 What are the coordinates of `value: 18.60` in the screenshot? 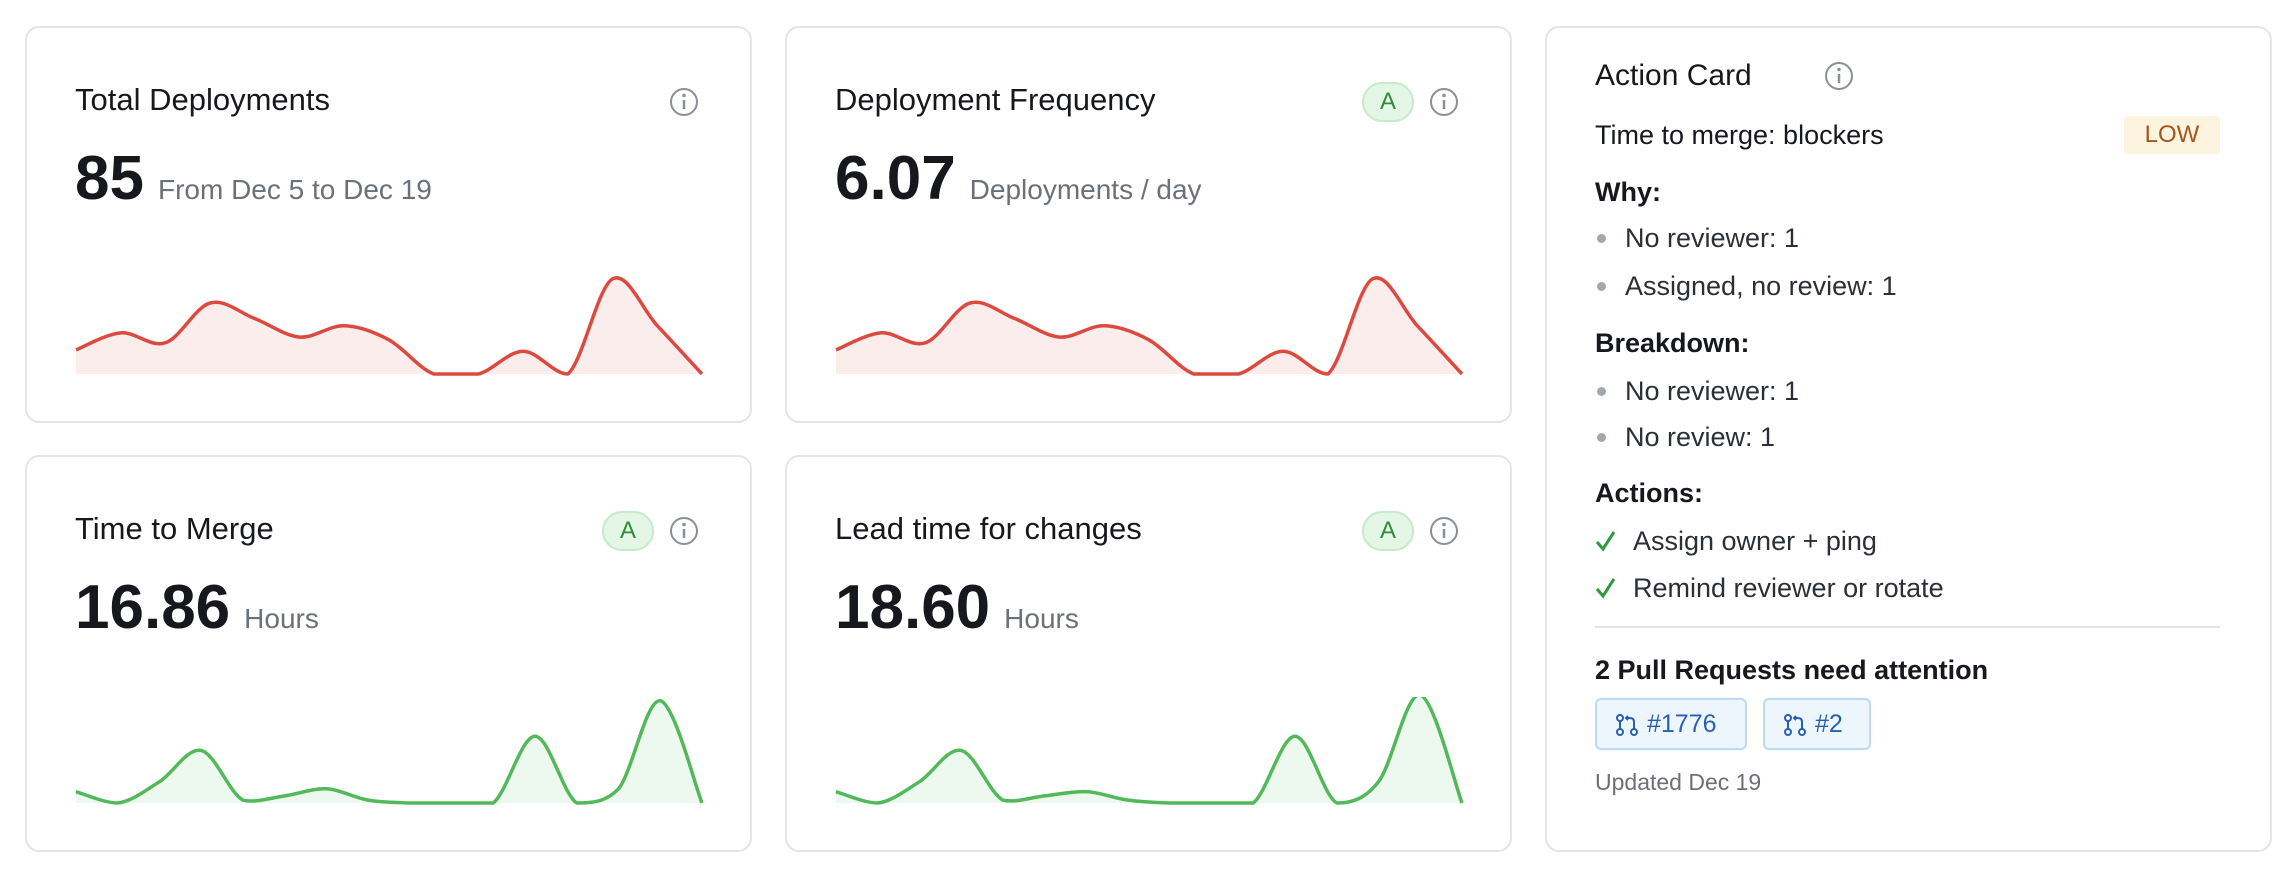 It's located at (913, 607).